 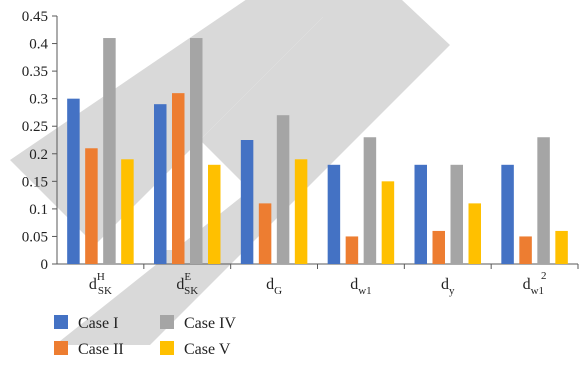 I want to click on y-tick-label: 0.25, so click(x=35, y=127).